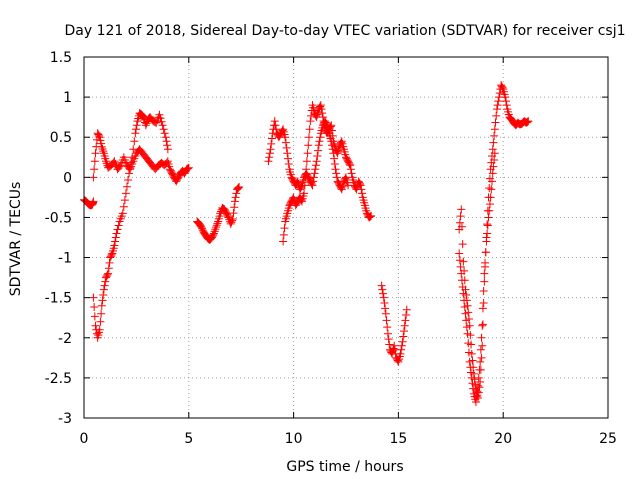  Describe the element at coordinates (503, 439) in the screenshot. I see `x-tick-label: 20` at that location.